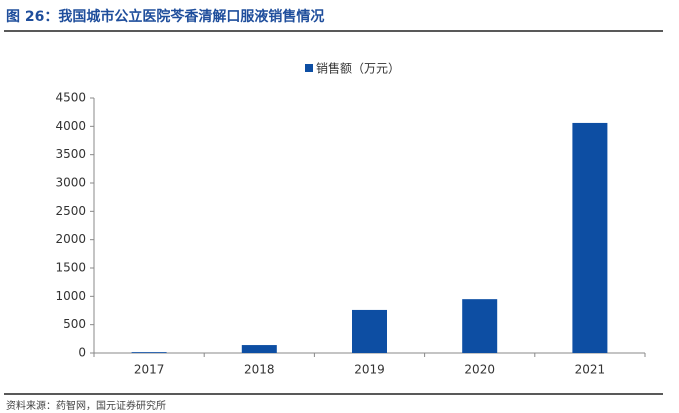 This screenshot has width=679, height=413. Describe the element at coordinates (70, 183) in the screenshot. I see `y-tick-label: 3000` at that location.